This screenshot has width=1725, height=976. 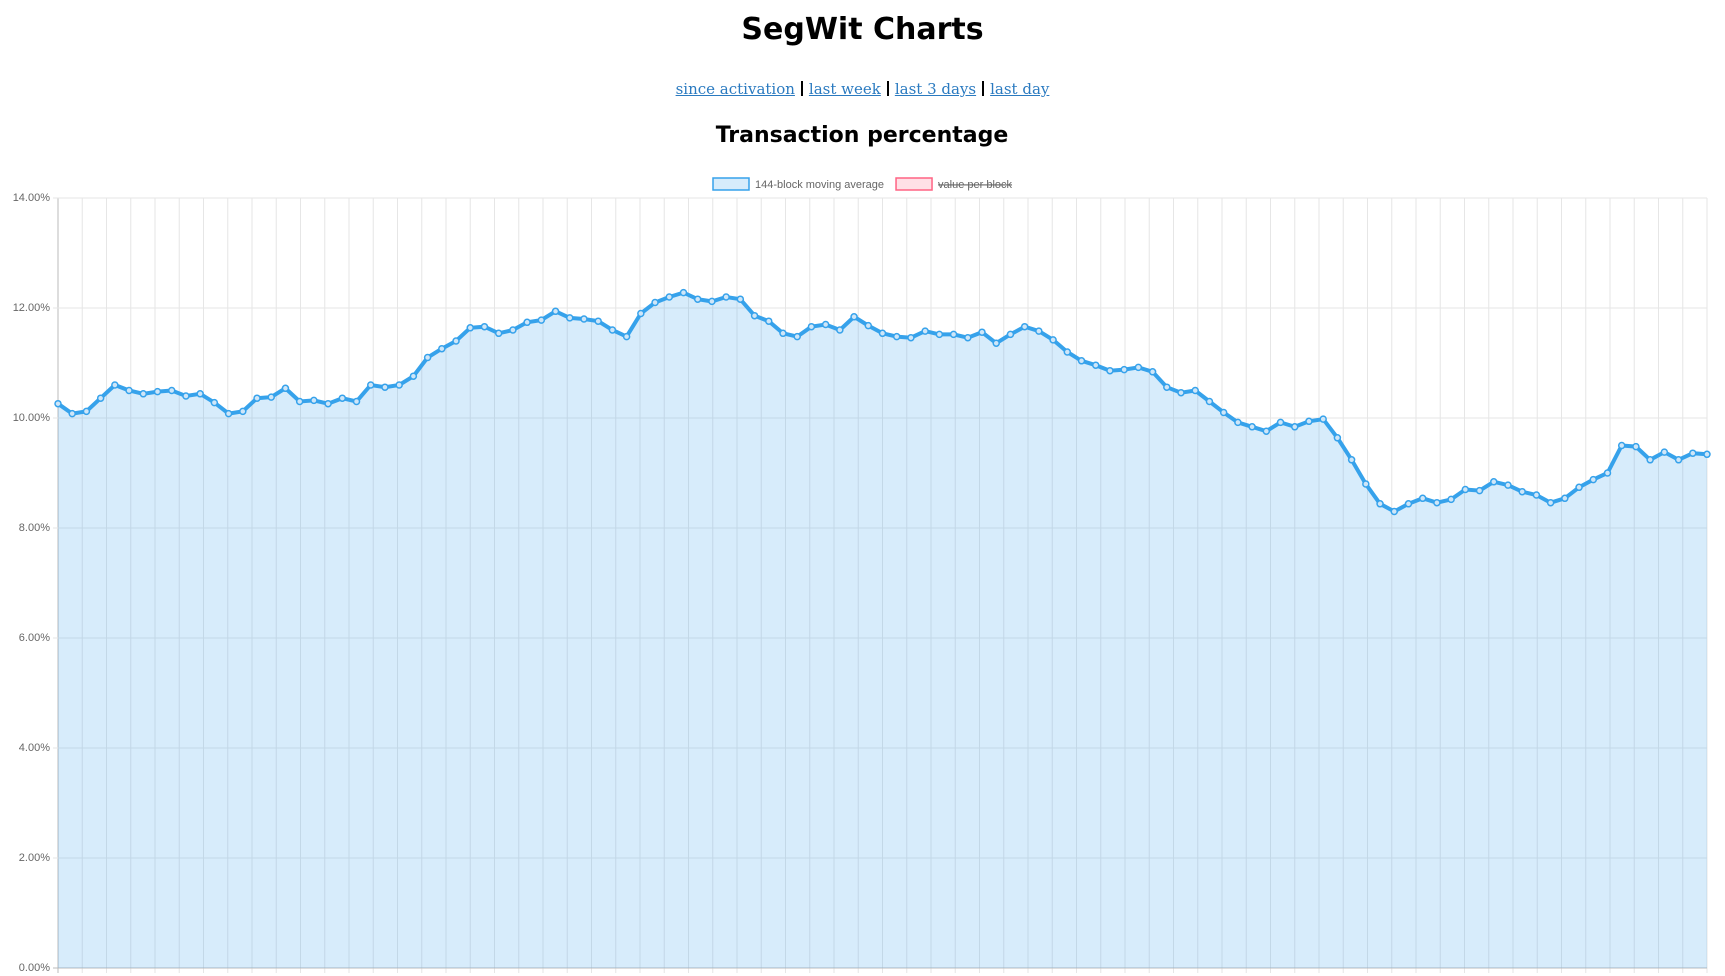 What do you see at coordinates (735, 89) in the screenshot?
I see `link: since activation` at bounding box center [735, 89].